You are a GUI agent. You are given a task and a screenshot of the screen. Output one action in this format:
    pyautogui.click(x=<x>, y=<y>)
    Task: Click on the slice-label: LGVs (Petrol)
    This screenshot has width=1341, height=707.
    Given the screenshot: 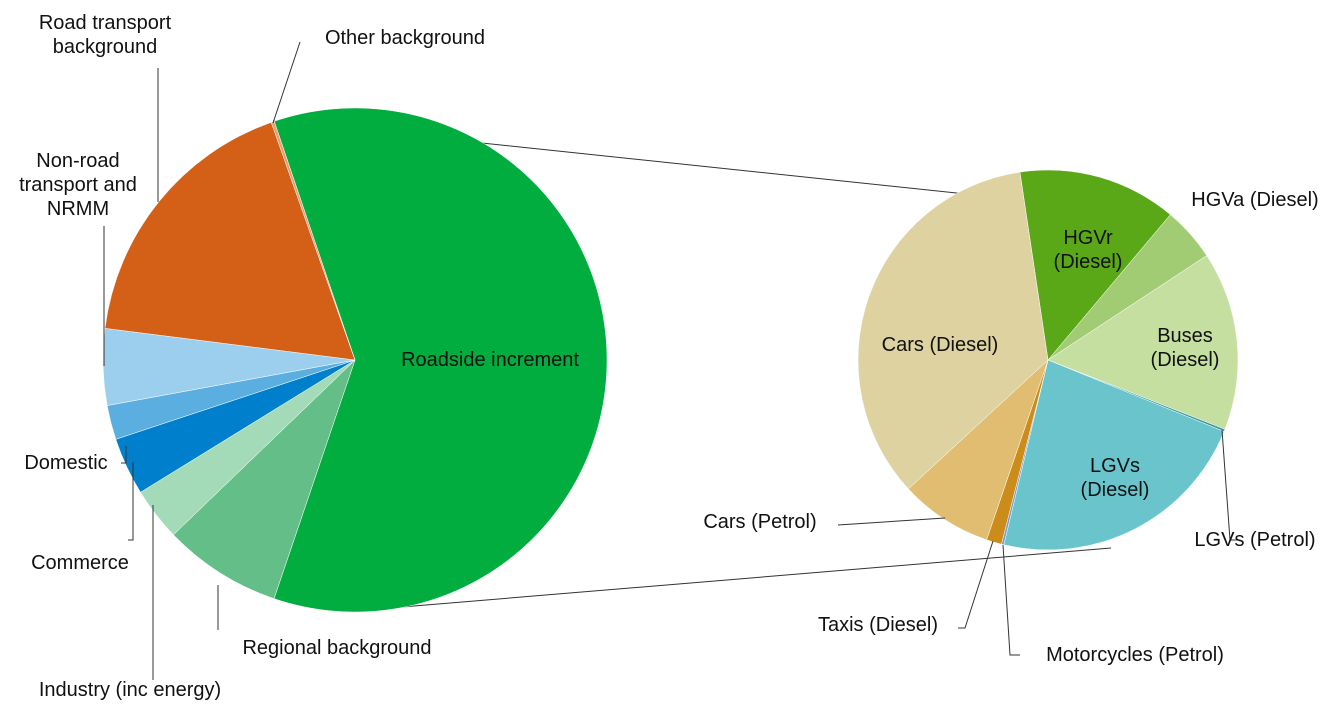 What is the action you would take?
    pyautogui.click(x=1255, y=540)
    